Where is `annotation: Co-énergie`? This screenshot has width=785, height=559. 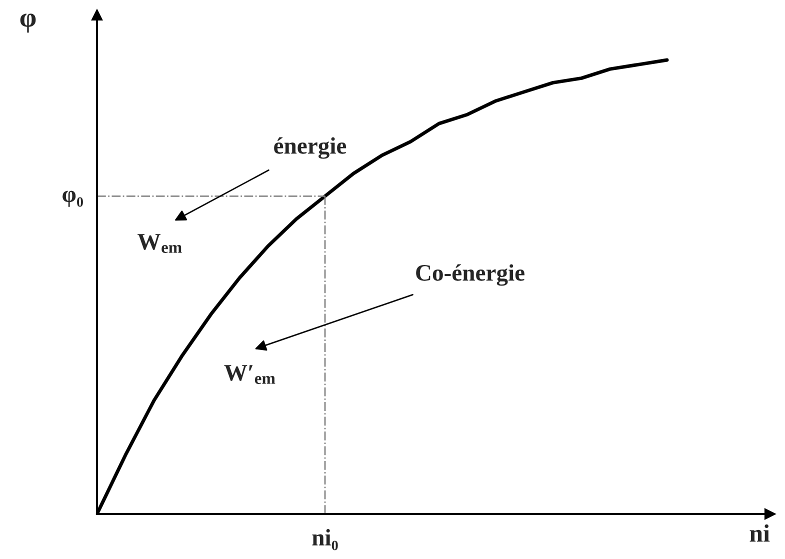
annotation: Co-énergie is located at coordinates (470, 275).